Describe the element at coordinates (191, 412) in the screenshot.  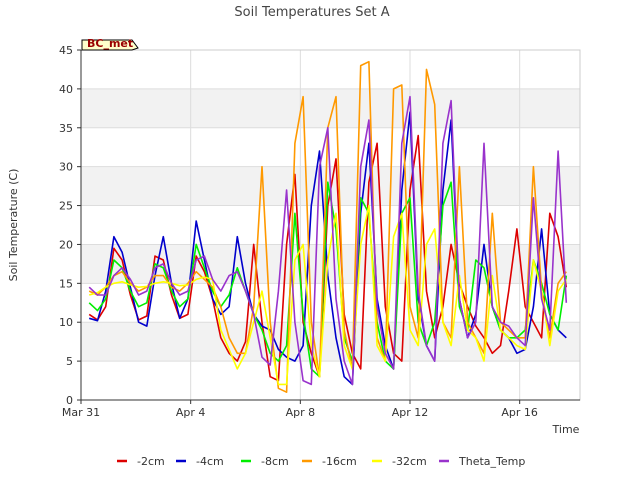
I see `x-tick-label: Apr 4` at that location.